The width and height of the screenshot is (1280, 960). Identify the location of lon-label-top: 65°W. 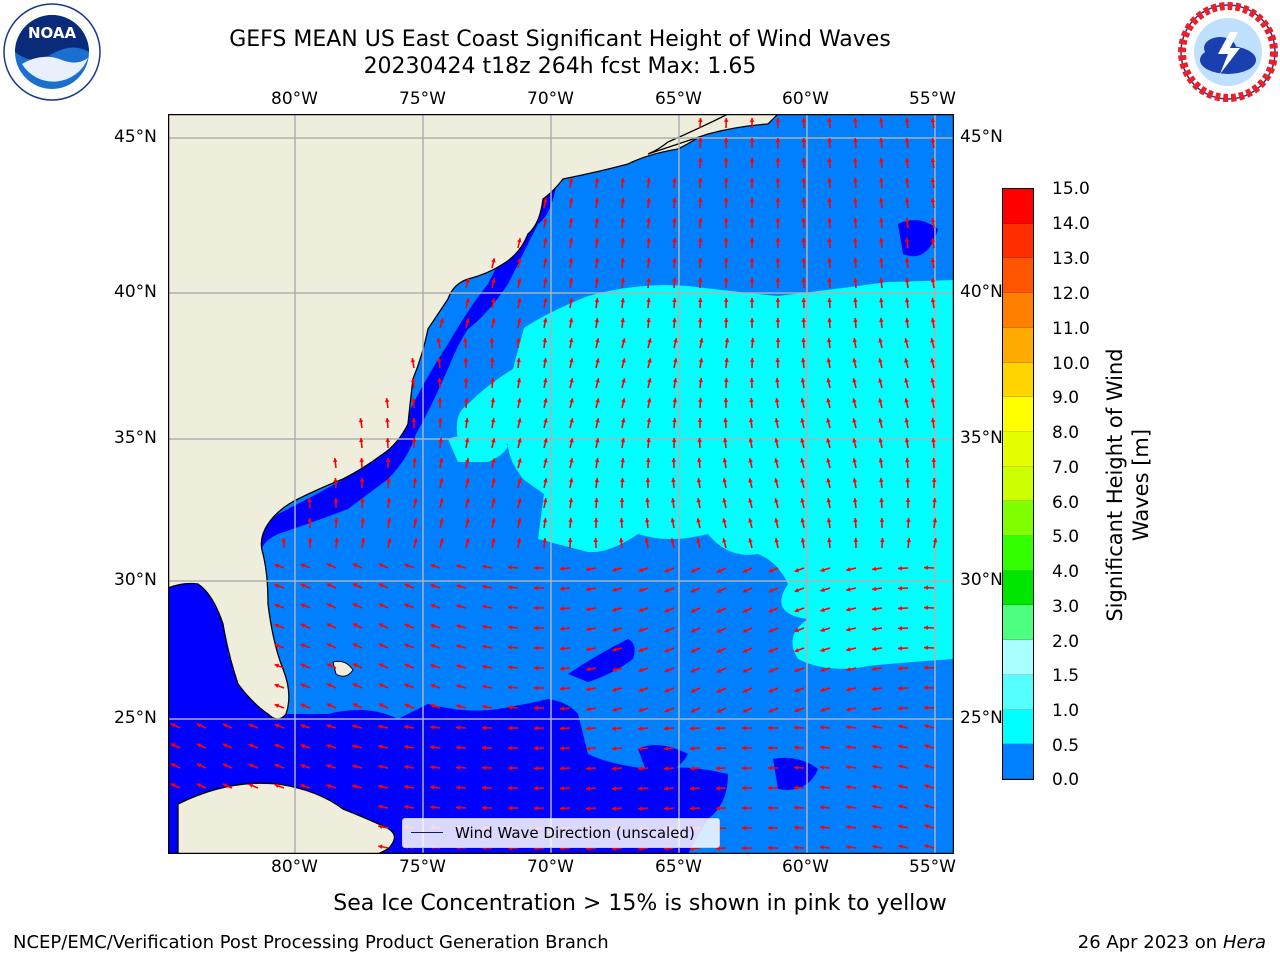
(678, 99).